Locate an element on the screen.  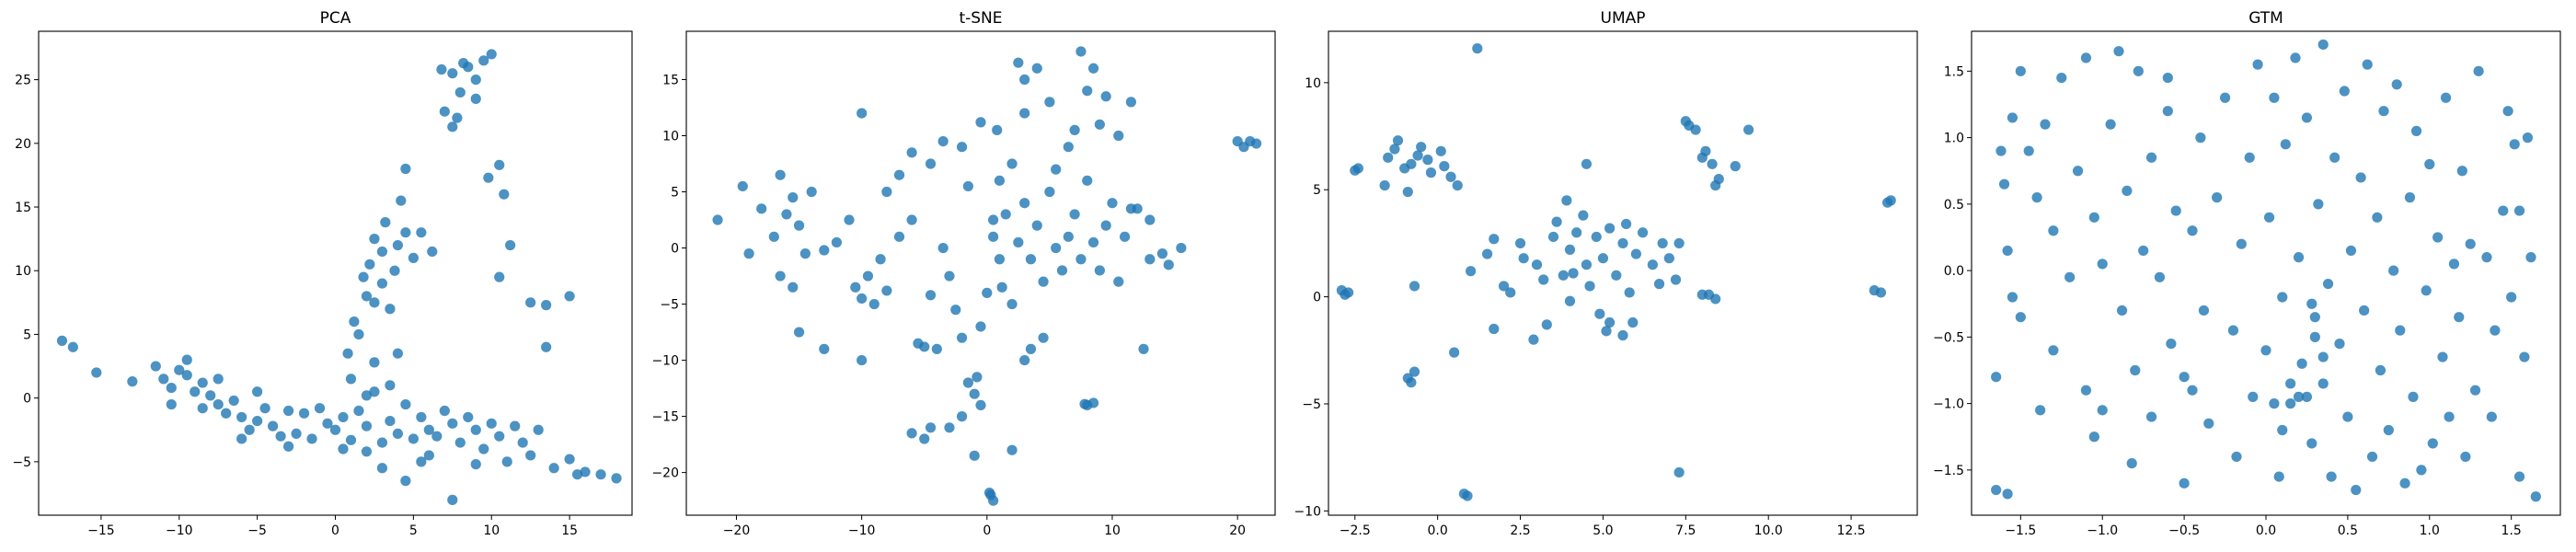
gtm-xtick-label: 0.0 is located at coordinates (2266, 530).